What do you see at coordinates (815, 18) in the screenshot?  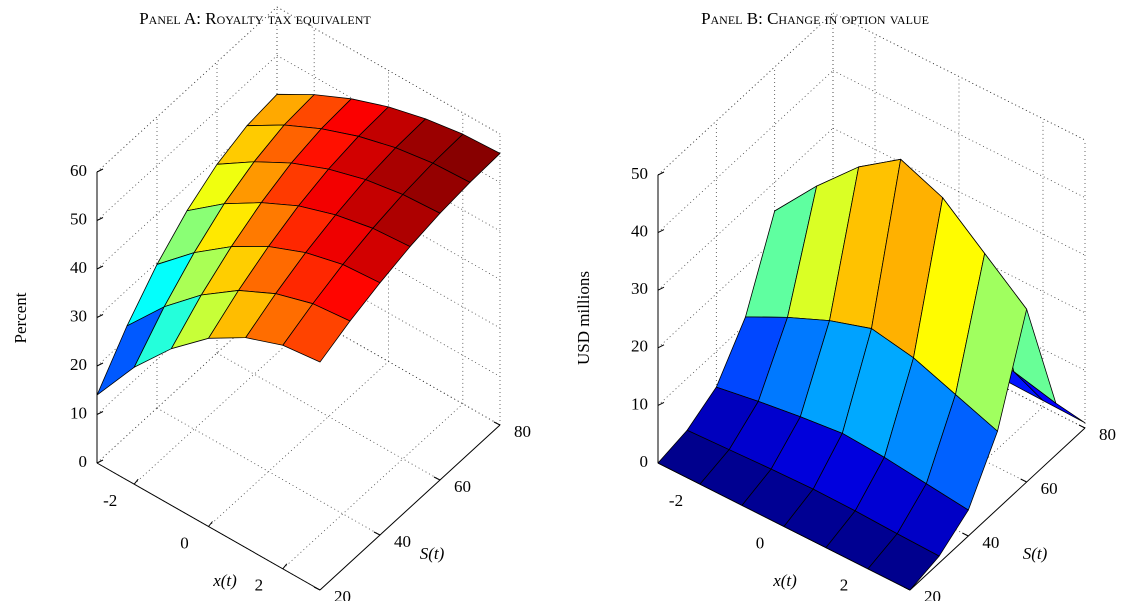 I see `panel-b-title: Panel B: Change in option value` at bounding box center [815, 18].